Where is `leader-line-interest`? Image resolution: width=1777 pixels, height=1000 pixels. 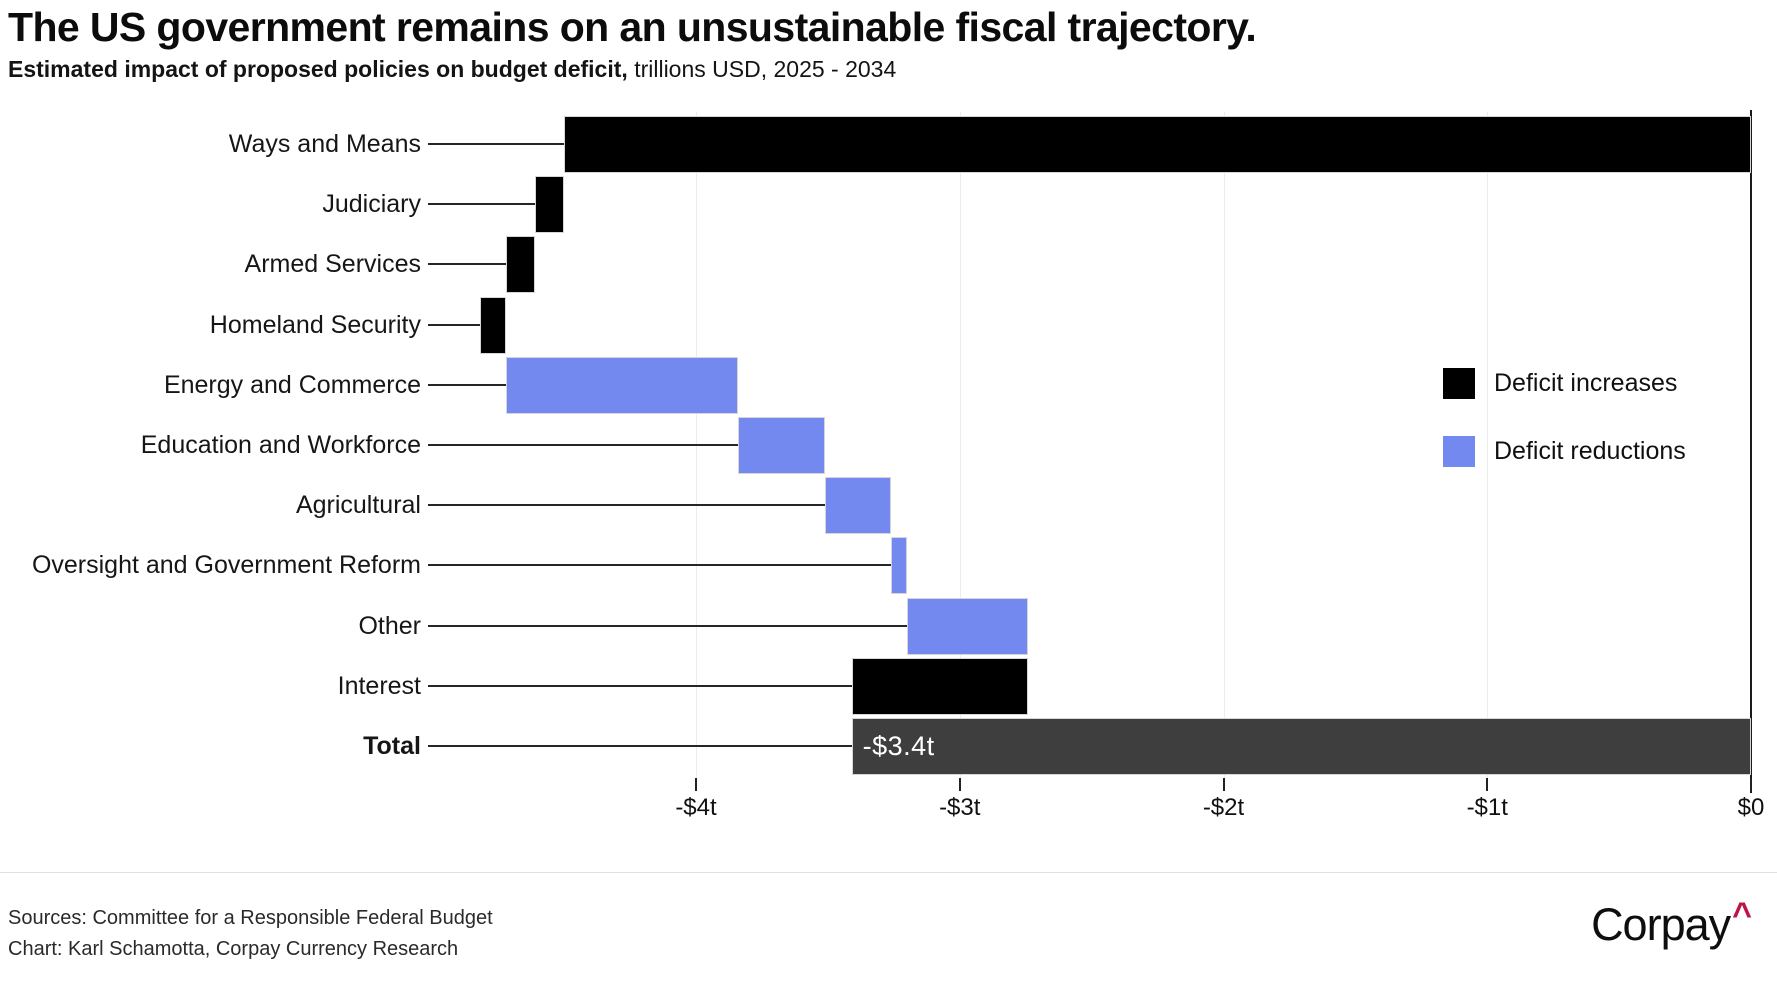
leader-line-interest is located at coordinates (640, 685).